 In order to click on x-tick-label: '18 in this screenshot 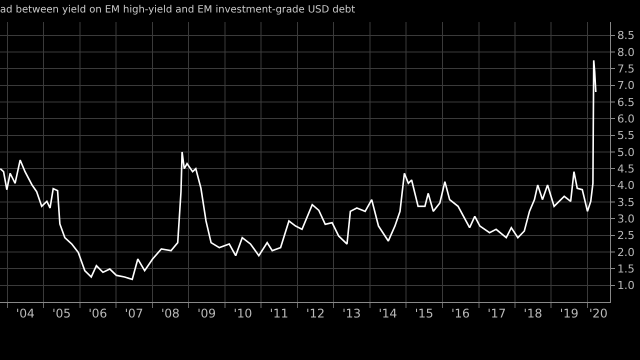, I will do `click(533, 313)`.